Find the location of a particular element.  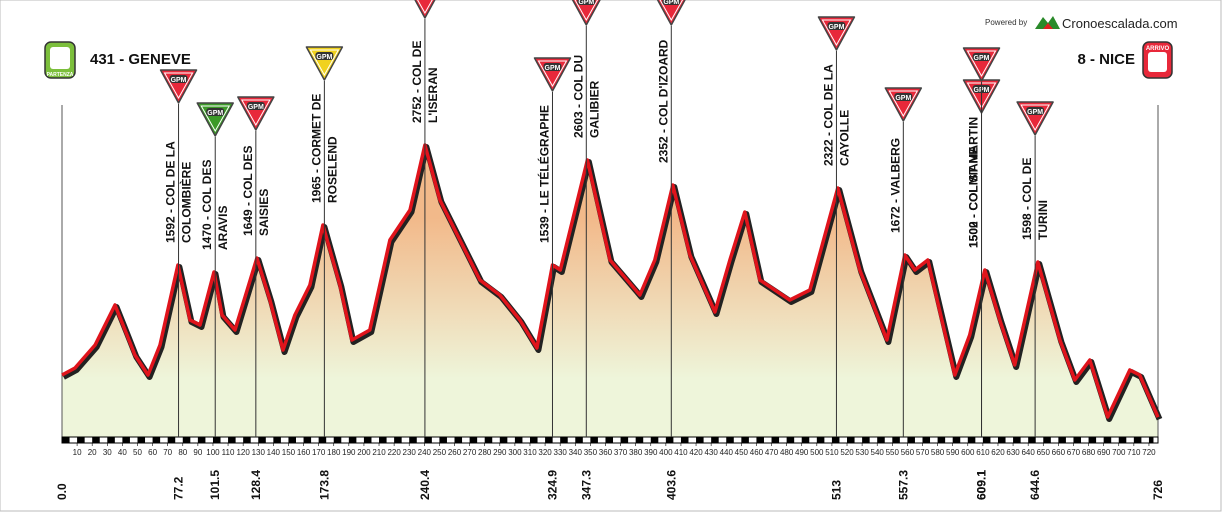

x-tick-label: 430 is located at coordinates (711, 452).